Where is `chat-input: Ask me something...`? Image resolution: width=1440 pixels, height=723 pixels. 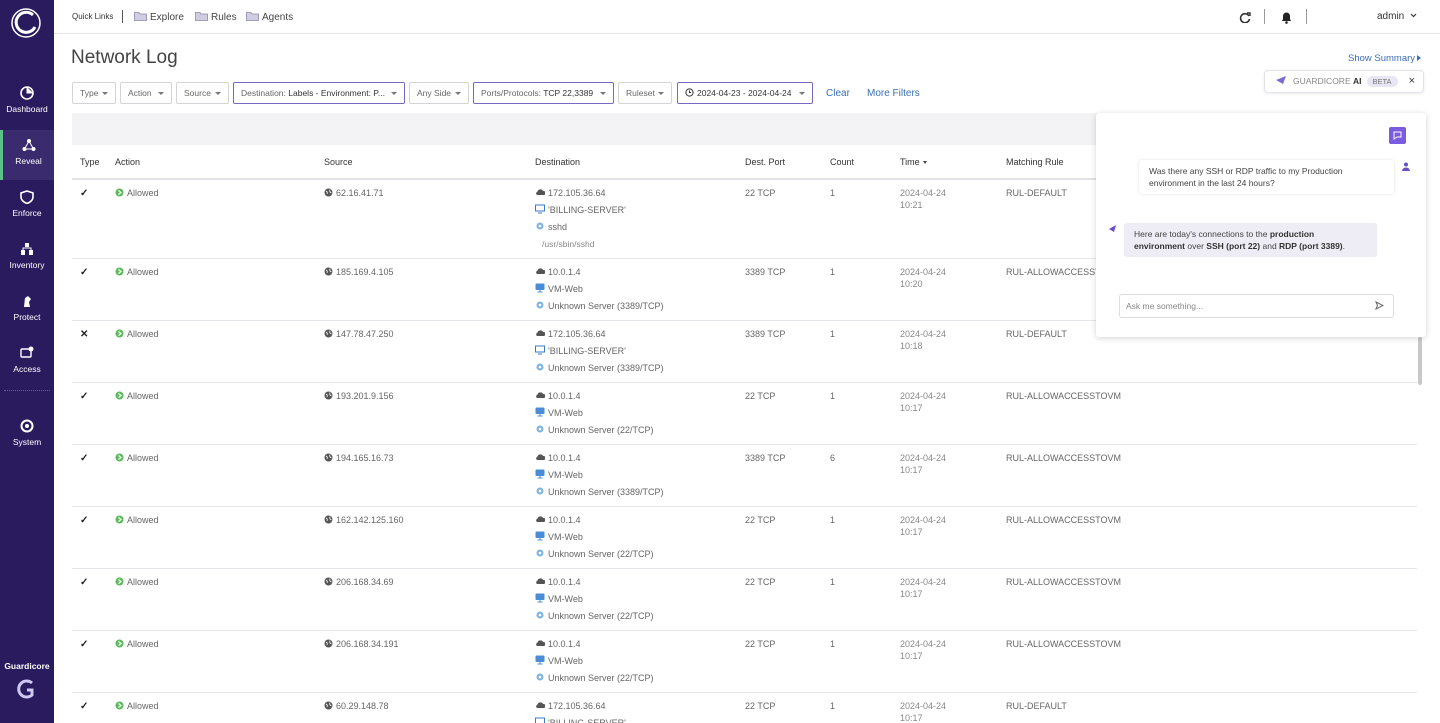
chat-input: Ask me something... is located at coordinates (1256, 306).